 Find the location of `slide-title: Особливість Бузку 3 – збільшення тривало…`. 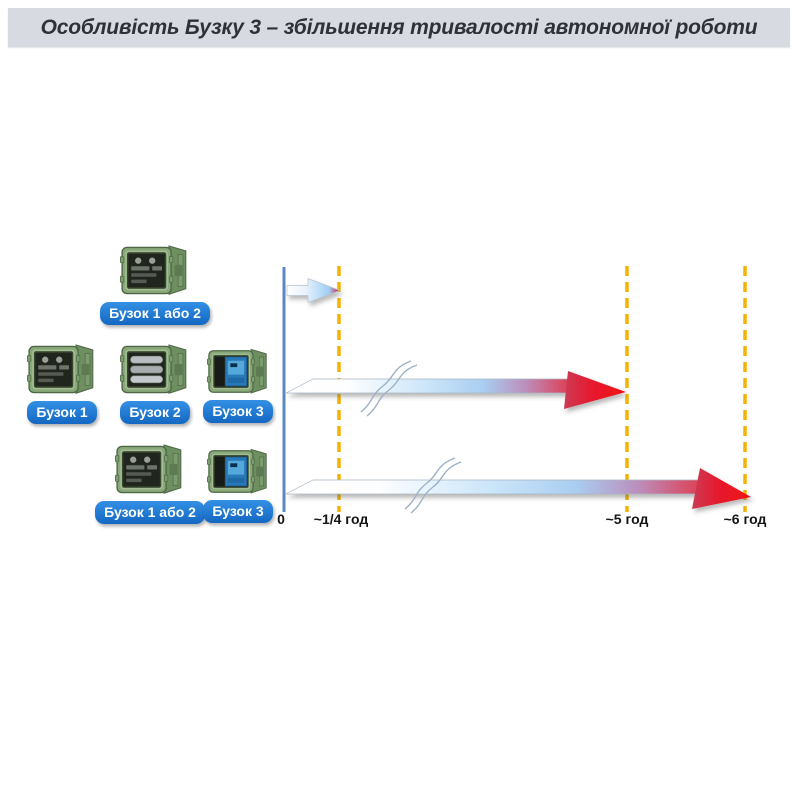

slide-title: Особливість Бузку 3 – збільшення тривало… is located at coordinates (399, 27).